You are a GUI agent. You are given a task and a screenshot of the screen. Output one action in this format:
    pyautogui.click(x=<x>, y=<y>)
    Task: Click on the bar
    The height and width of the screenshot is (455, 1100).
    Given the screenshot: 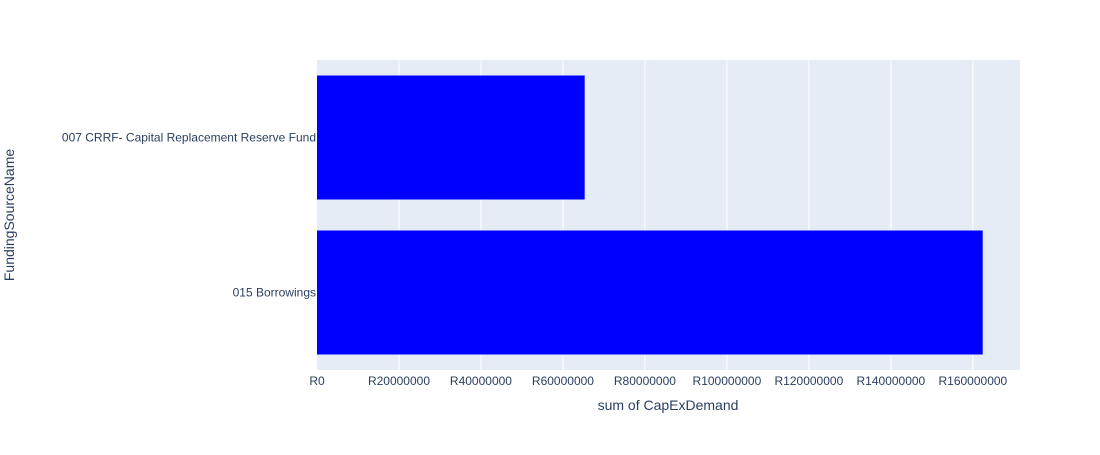 What is the action you would take?
    pyautogui.click(x=451, y=137)
    